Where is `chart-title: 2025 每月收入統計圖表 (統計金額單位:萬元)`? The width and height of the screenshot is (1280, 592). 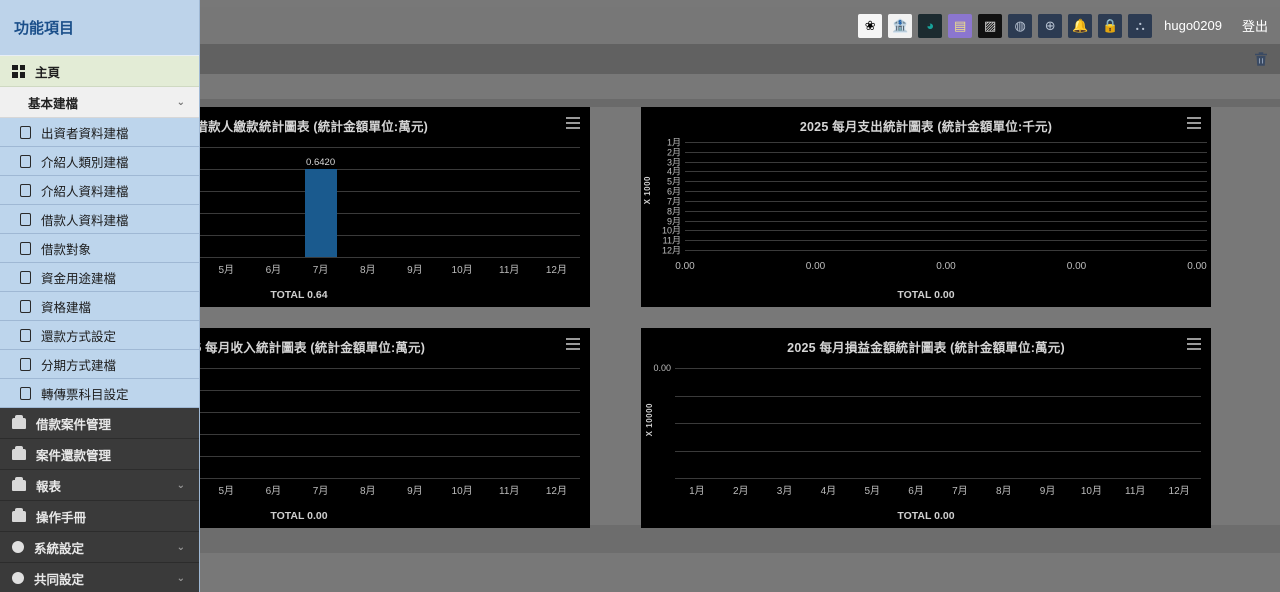
chart-title: 2025 每月收入統計圖表 (統計金額單位:萬元) is located at coordinates (299, 348).